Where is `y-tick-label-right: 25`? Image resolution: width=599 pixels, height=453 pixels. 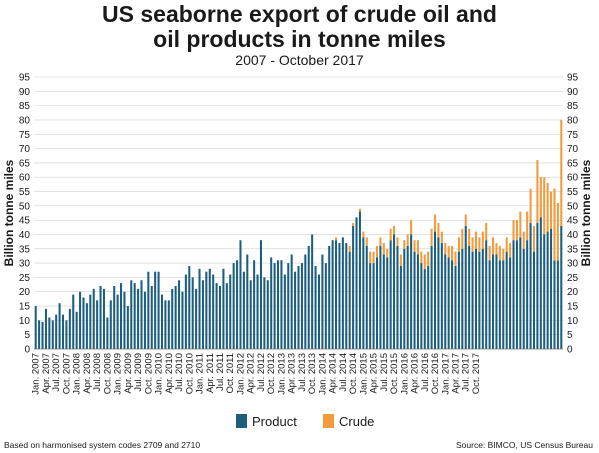 y-tick-label-right: 25 is located at coordinates (573, 278).